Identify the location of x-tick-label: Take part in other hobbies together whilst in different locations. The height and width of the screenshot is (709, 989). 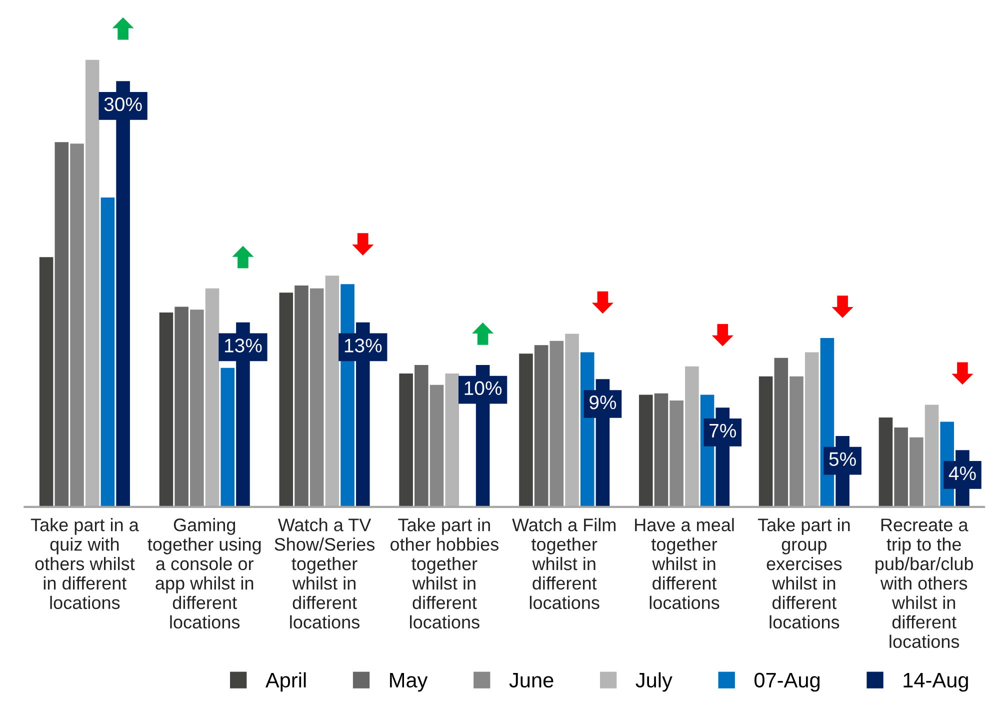
(444, 573).